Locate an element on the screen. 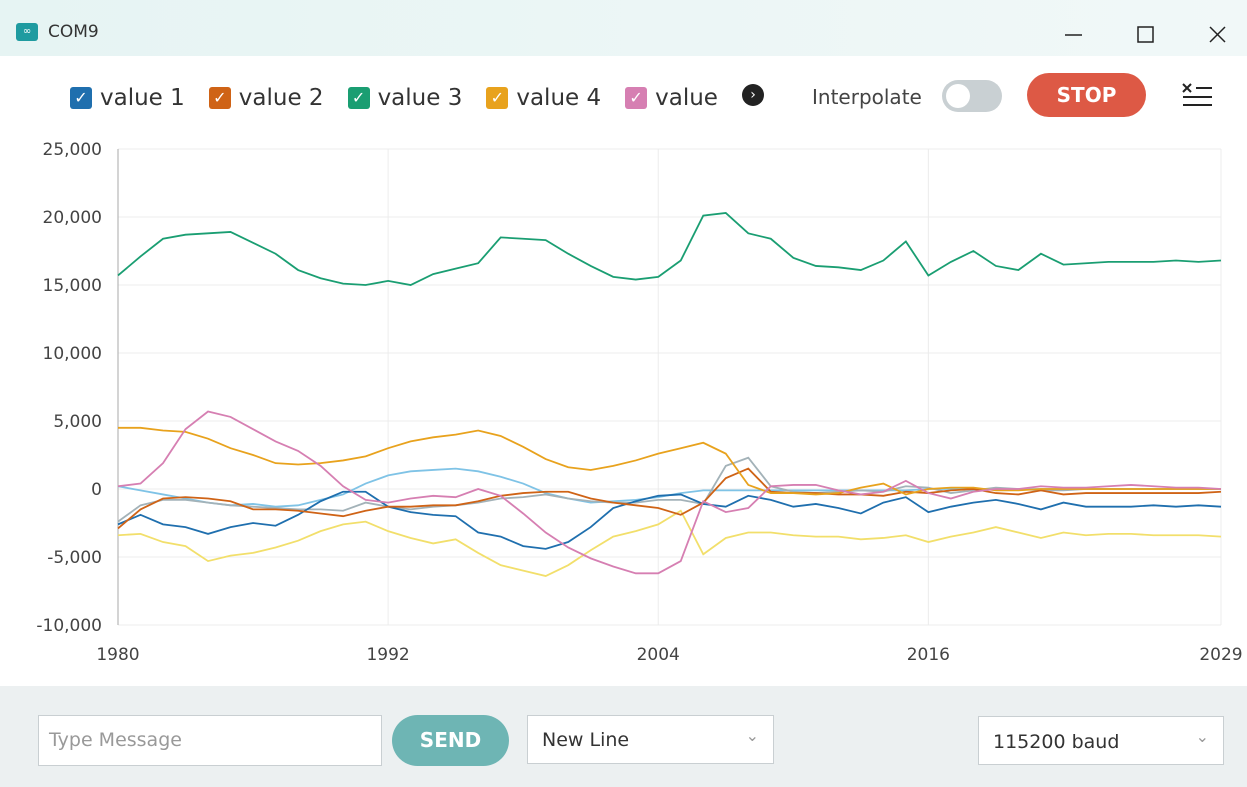 This screenshot has height=787, width=1247. x-tick-label: 2004 is located at coordinates (658, 655).